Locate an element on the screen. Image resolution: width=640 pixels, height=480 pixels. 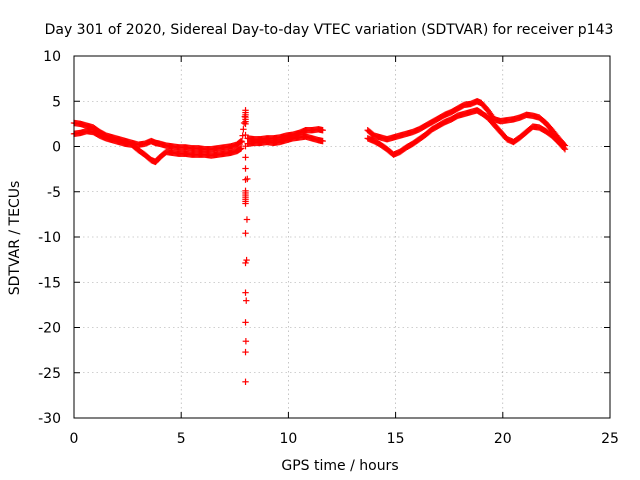
y-tick-label: -30 is located at coordinates (49, 419).